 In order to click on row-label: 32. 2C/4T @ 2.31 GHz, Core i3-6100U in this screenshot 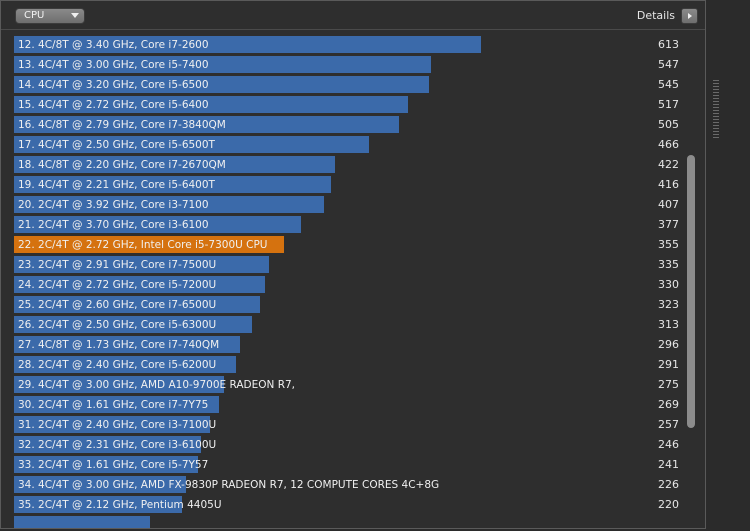, I will do `click(117, 445)`.